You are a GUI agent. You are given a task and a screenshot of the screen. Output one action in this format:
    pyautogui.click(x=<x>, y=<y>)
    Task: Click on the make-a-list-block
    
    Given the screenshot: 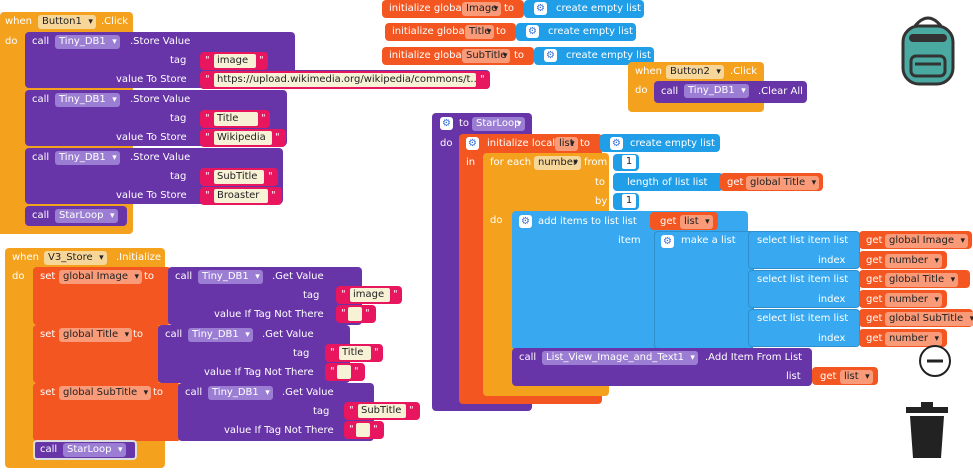 What is the action you would take?
    pyautogui.click(x=704, y=290)
    